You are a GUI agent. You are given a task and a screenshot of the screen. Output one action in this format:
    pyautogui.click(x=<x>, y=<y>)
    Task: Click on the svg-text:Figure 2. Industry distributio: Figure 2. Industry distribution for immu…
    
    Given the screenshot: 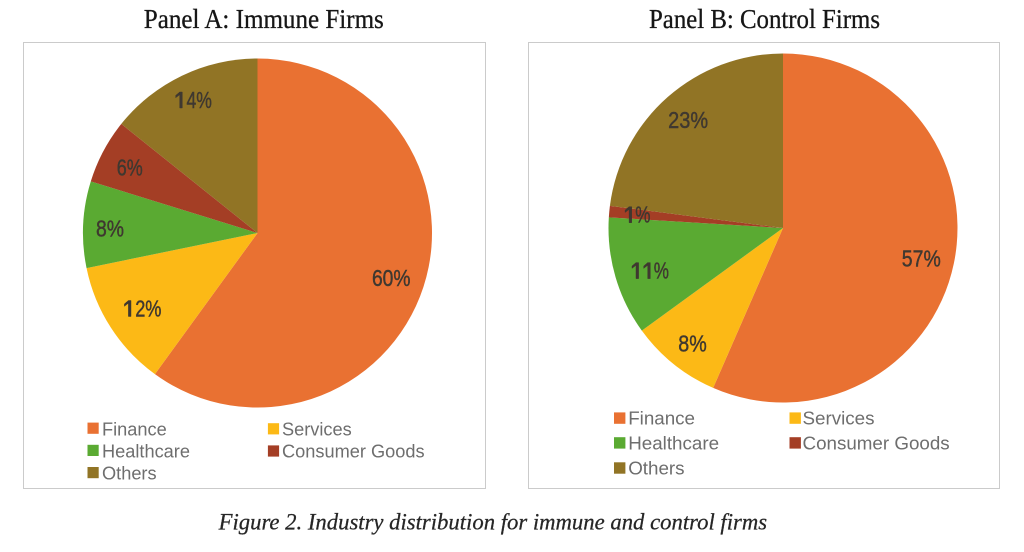 What is the action you would take?
    pyautogui.click(x=493, y=521)
    